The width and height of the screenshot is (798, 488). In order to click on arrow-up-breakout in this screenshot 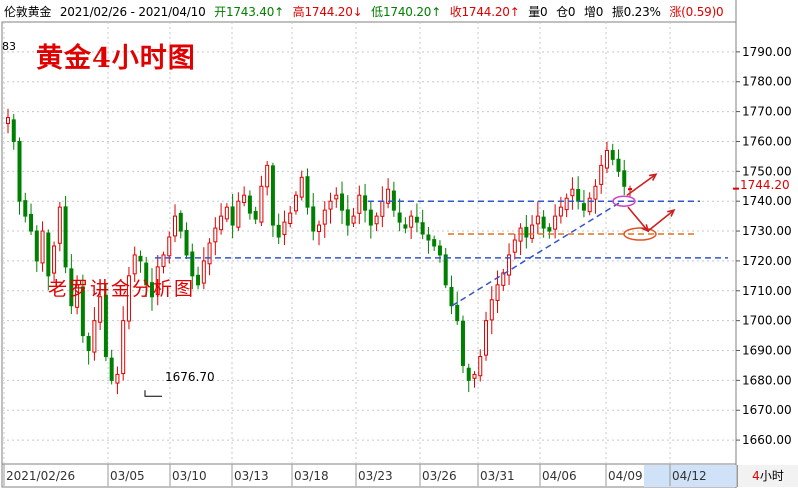, I will do `click(641, 184)`.